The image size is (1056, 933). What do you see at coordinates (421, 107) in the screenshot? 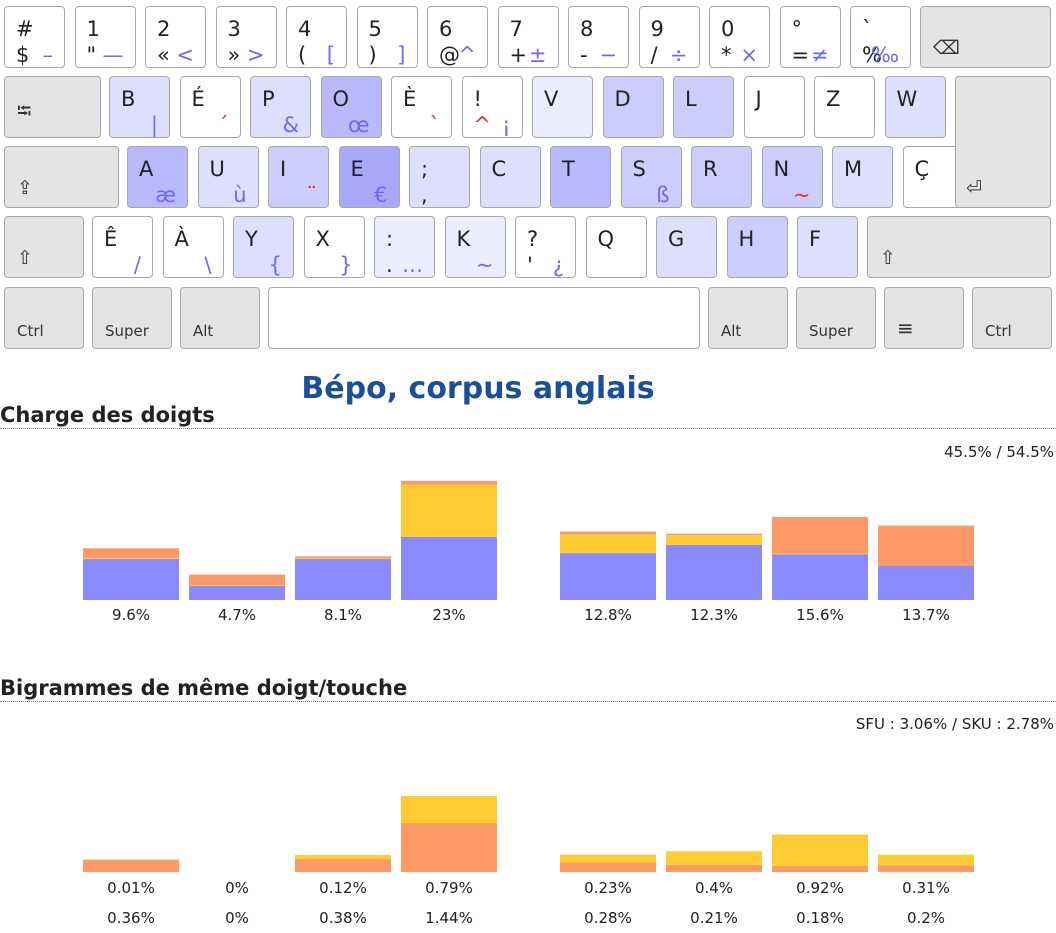
I see `key-1-5: È `` at bounding box center [421, 107].